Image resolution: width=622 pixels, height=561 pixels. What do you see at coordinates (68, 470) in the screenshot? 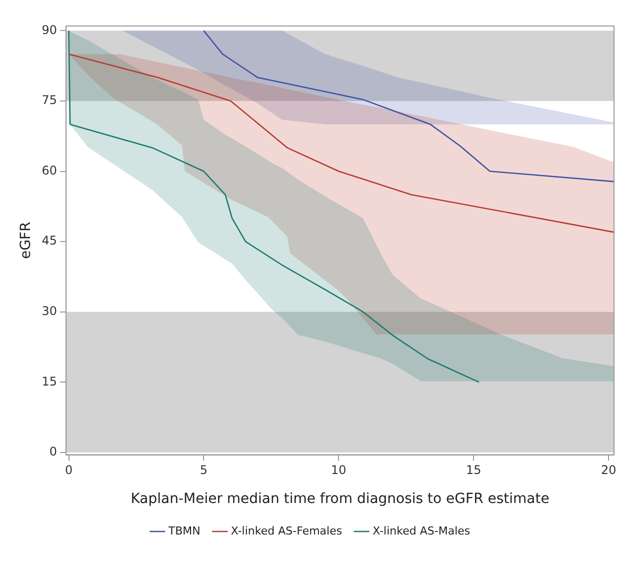
I see `x-tick-label: 0` at bounding box center [68, 470].